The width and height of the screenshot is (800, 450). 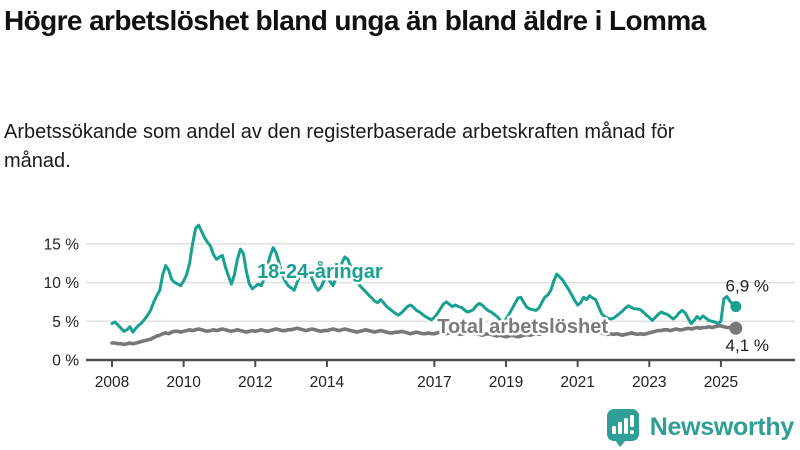 What do you see at coordinates (424, 335) in the screenshot?
I see `series-line` at bounding box center [424, 335].